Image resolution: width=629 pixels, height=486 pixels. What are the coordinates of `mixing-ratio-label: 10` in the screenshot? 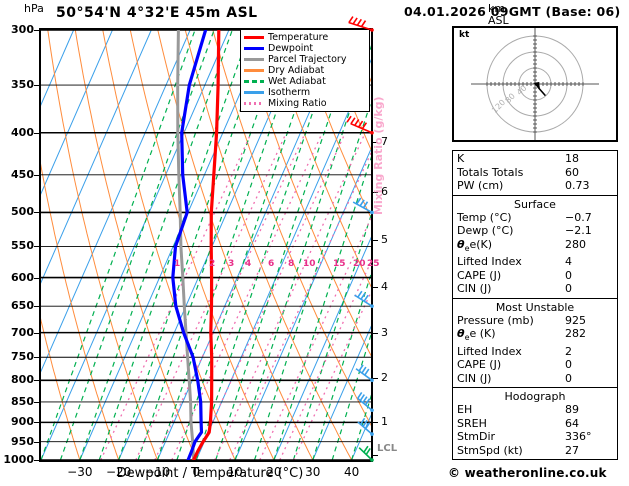 It's located at (309, 264).